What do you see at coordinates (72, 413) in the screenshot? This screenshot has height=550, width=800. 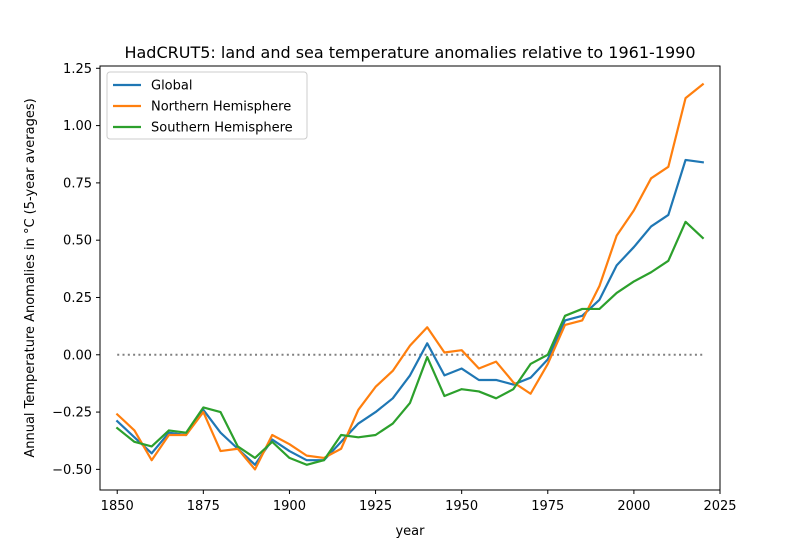 I see `y-tick-label: −0.25` at bounding box center [72, 413].